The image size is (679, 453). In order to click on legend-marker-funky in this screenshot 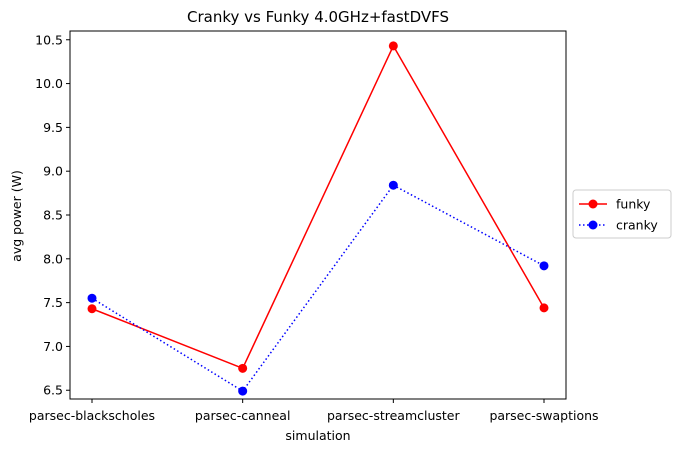, I will do `click(593, 204)`.